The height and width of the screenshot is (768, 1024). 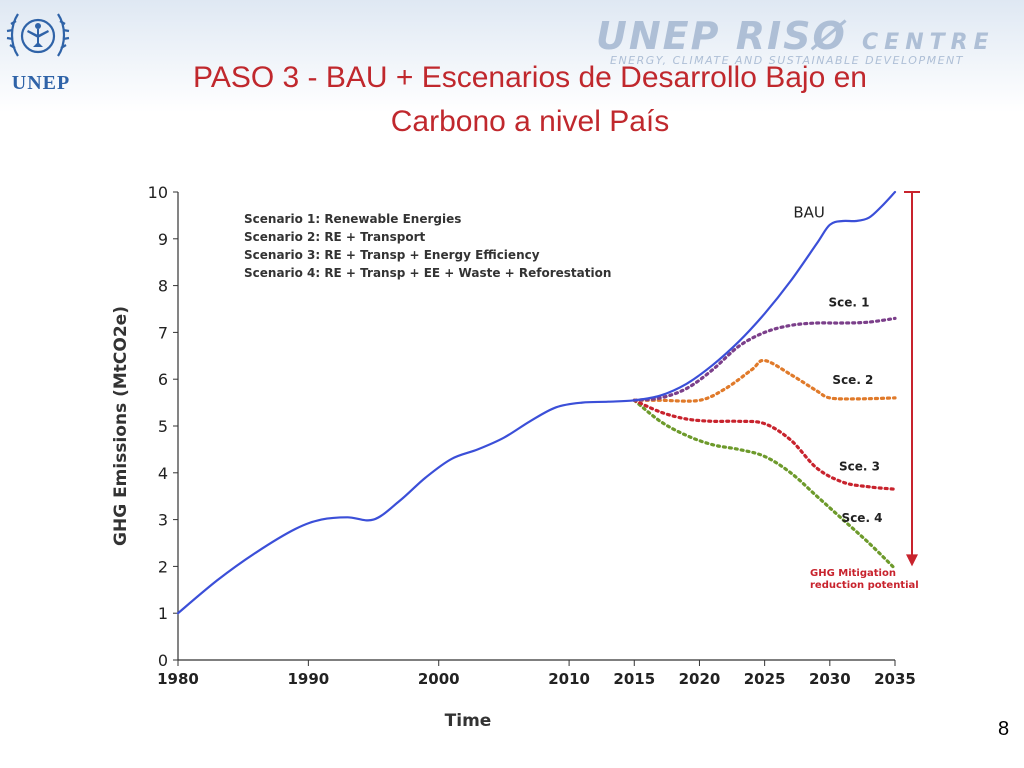 I want to click on riso-logo-centre: CENTRE, so click(x=928, y=42).